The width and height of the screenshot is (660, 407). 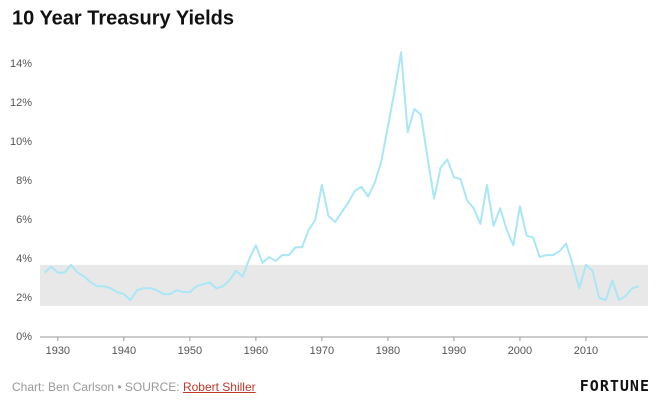 I want to click on x-tick-label: 1950, so click(x=190, y=351).